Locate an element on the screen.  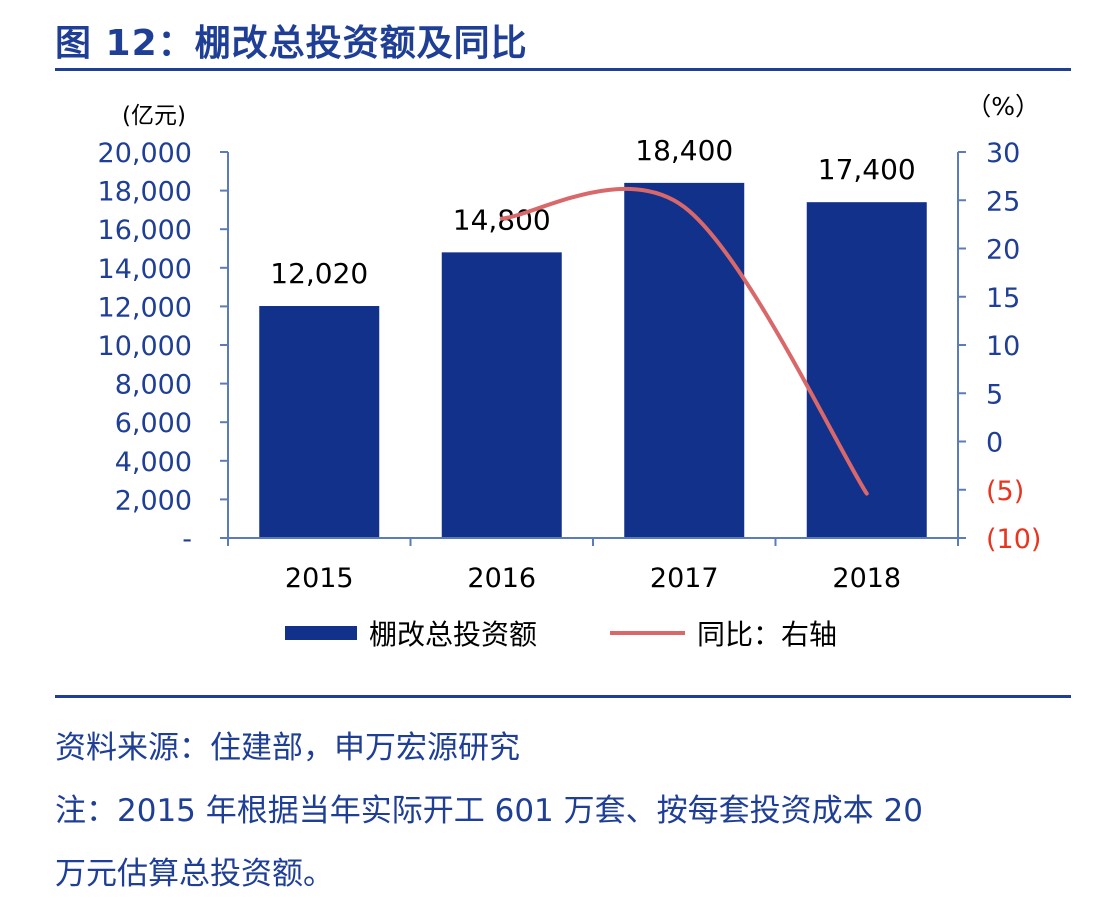
bar-2017 is located at coordinates (684, 360).